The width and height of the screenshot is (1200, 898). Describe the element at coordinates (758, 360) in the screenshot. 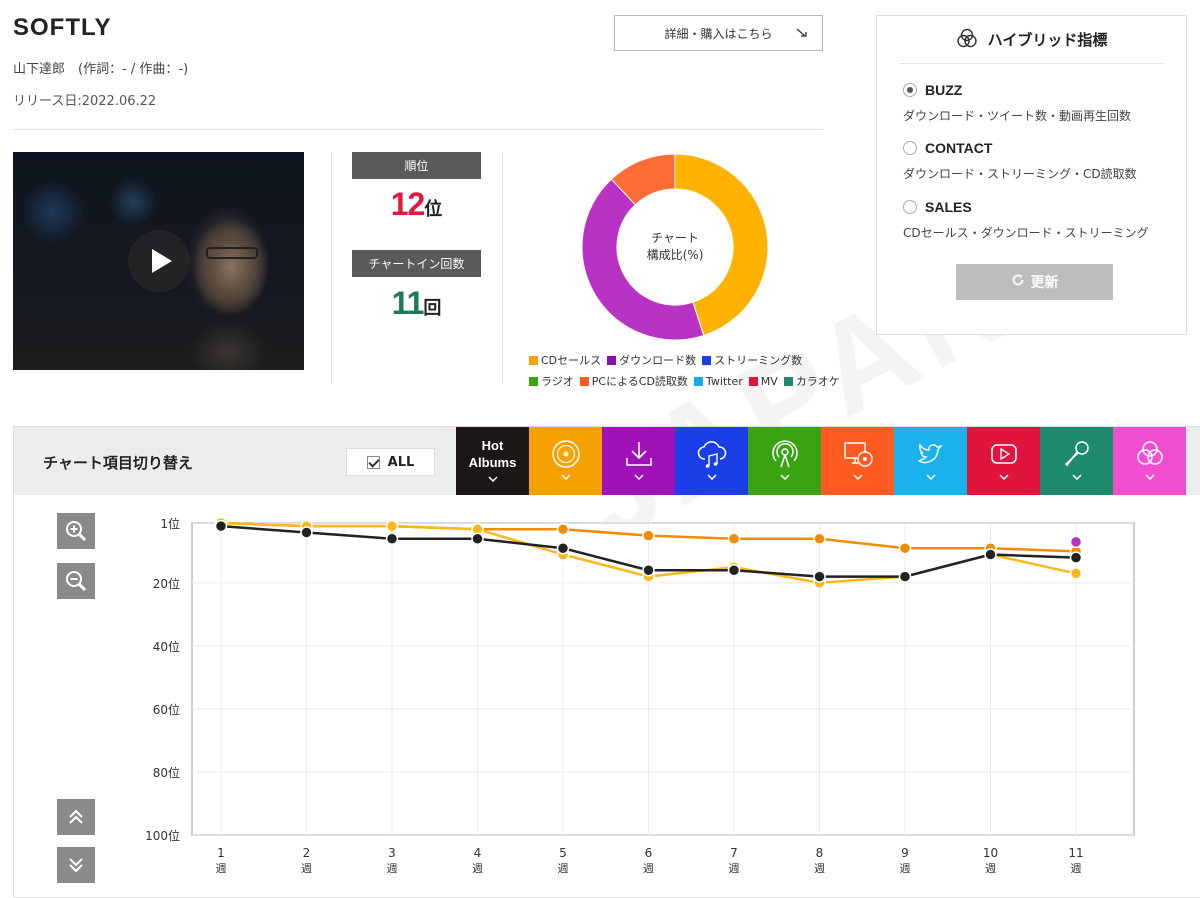

I see `legend-label: ストリーミング数` at that location.